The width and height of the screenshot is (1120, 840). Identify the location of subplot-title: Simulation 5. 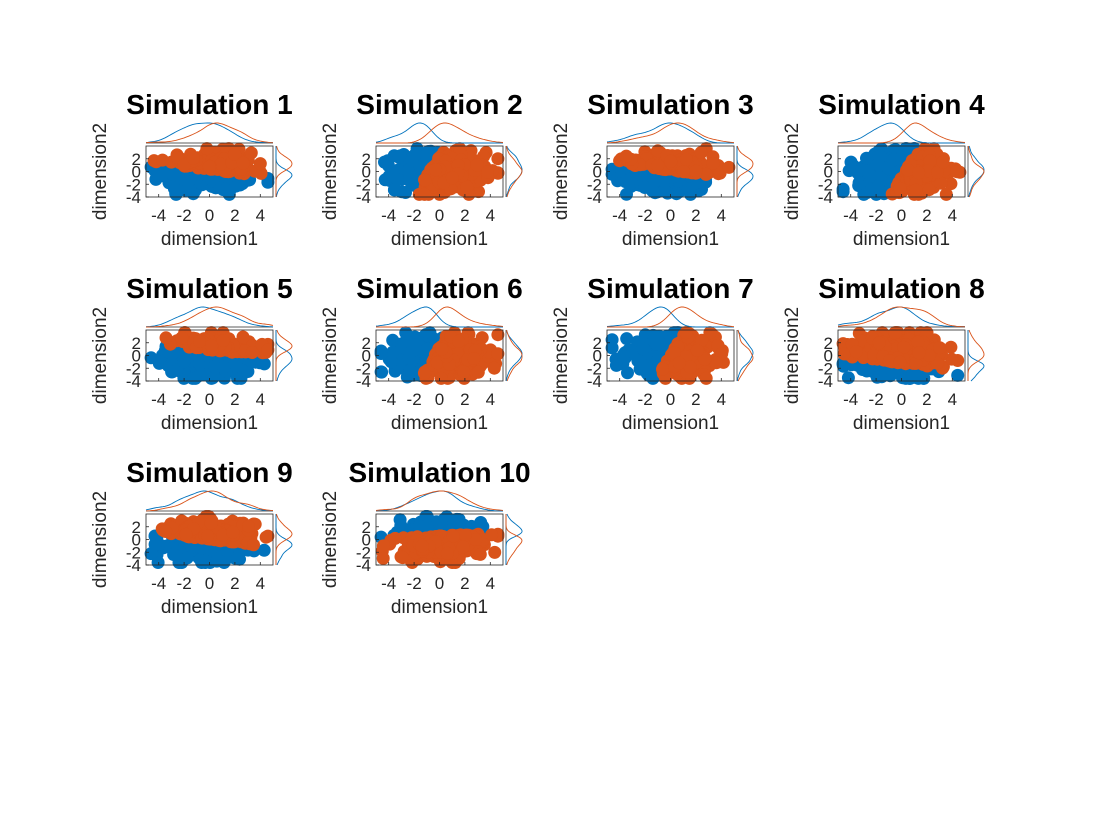
(209, 288).